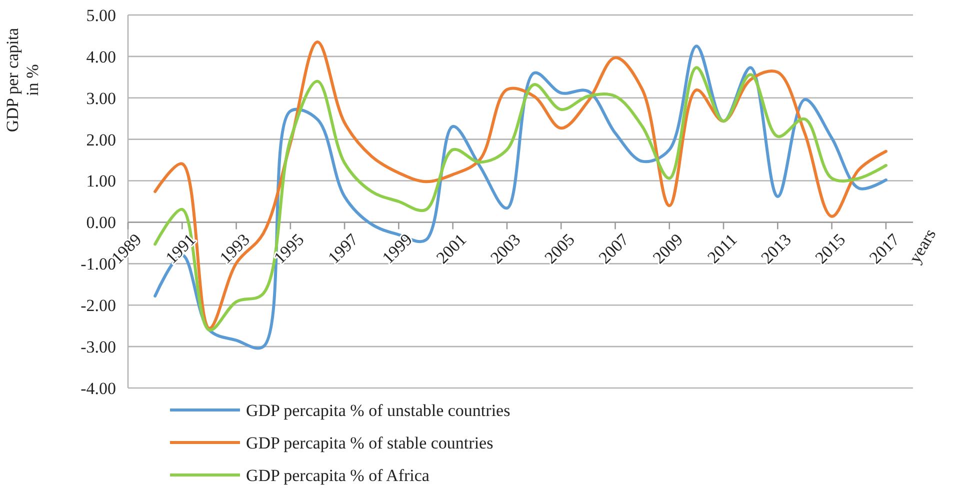 This screenshot has height=488, width=954. I want to click on legend-label: GDP percapita % of Africa, so click(338, 475).